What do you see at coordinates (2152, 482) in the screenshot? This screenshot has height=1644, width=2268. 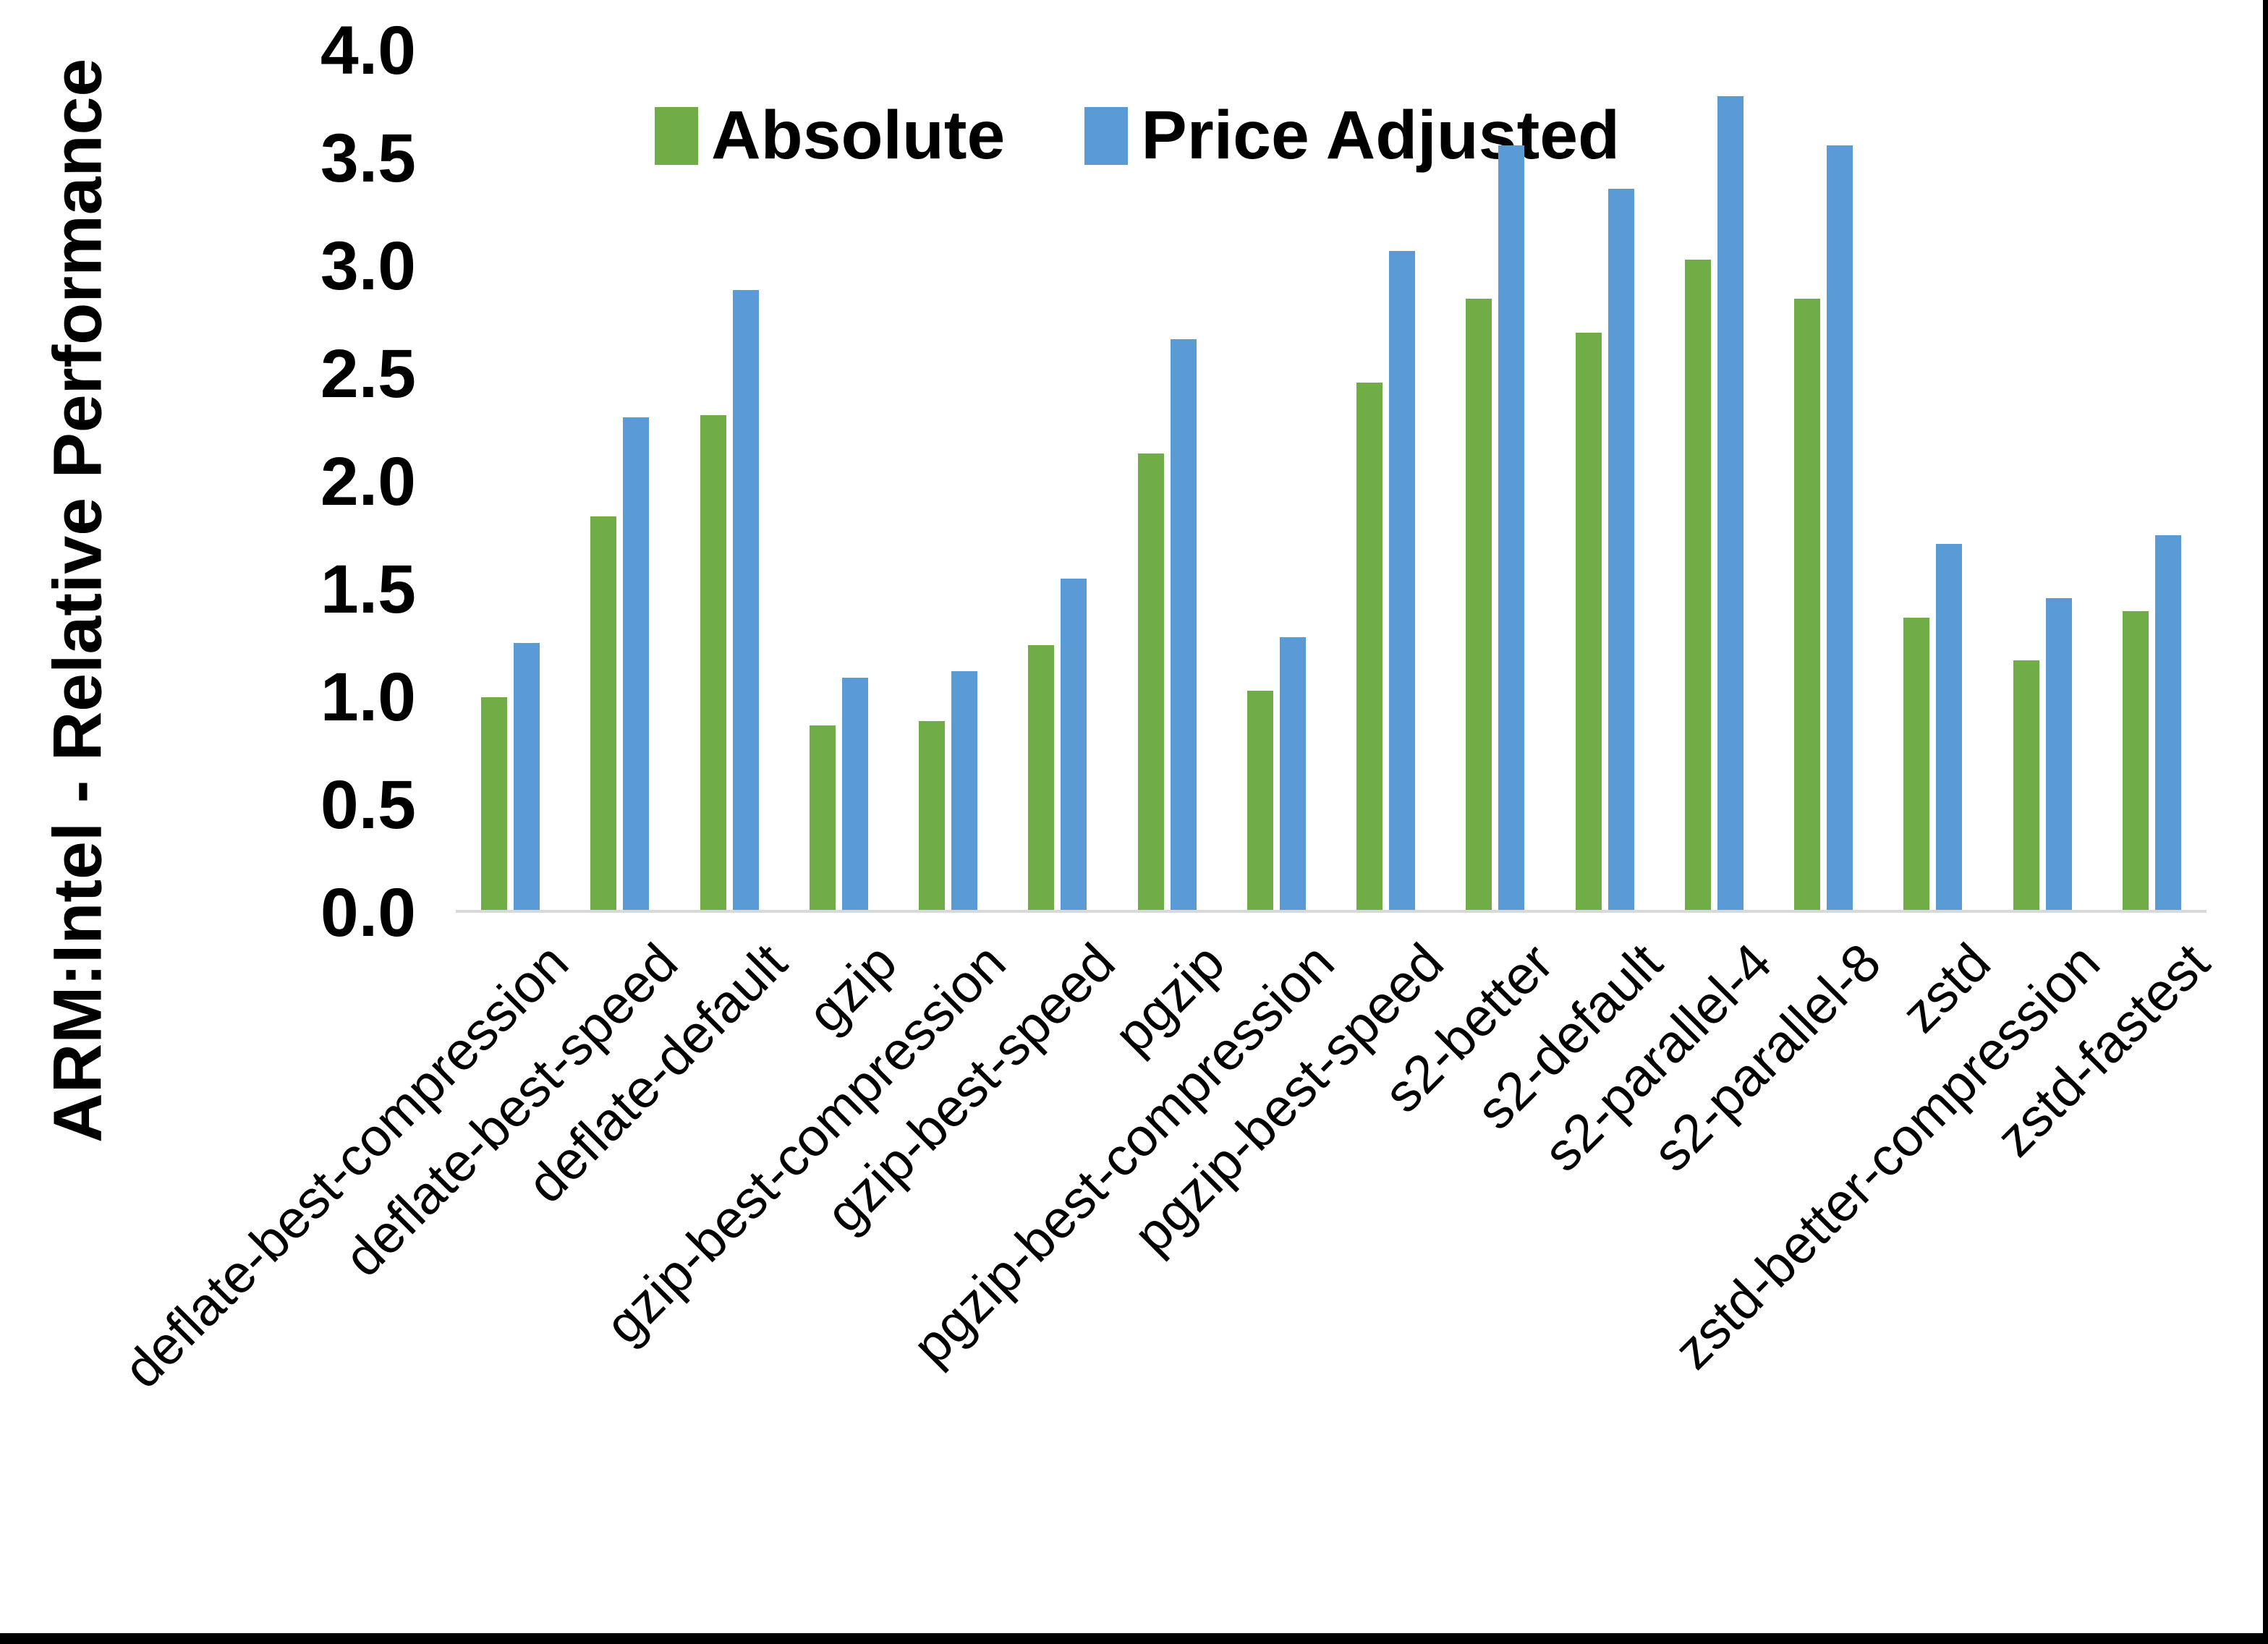 I see `bar-group-zstd-fastest` at bounding box center [2152, 482].